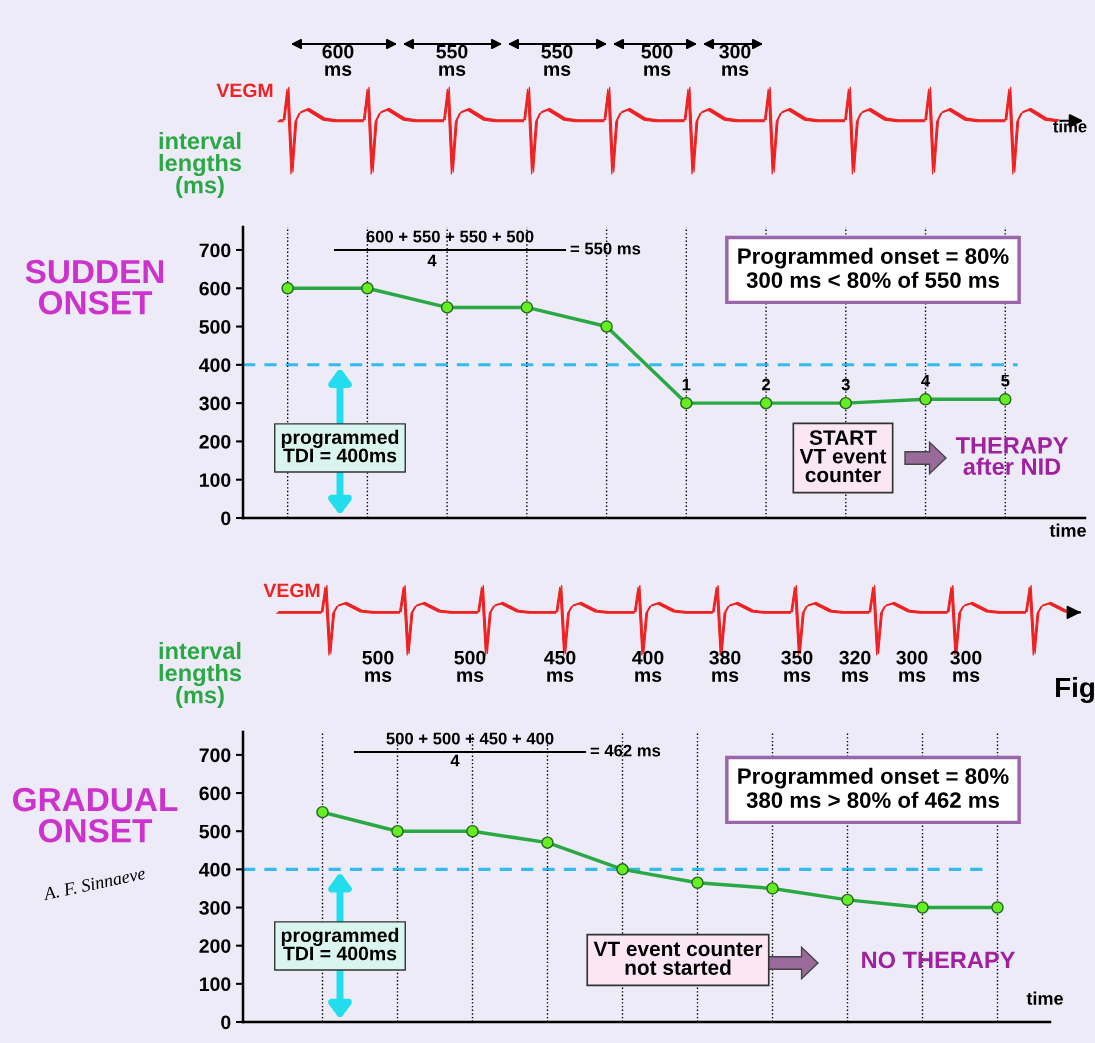 The image size is (1095, 1043). What do you see at coordinates (1012, 456) in the screenshot?
I see `annotation: THERAPY after NID` at bounding box center [1012, 456].